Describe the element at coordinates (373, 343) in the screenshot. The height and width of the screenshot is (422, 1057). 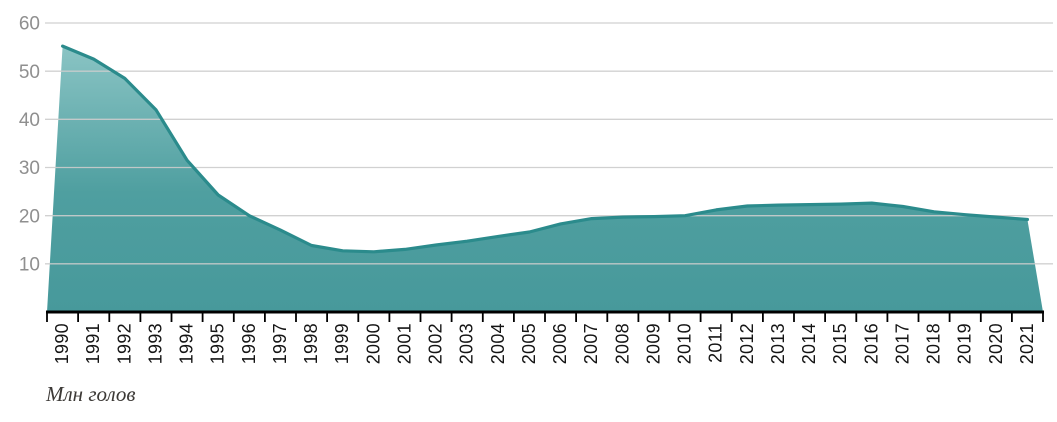
I see `x-tick-label: 2000` at that location.